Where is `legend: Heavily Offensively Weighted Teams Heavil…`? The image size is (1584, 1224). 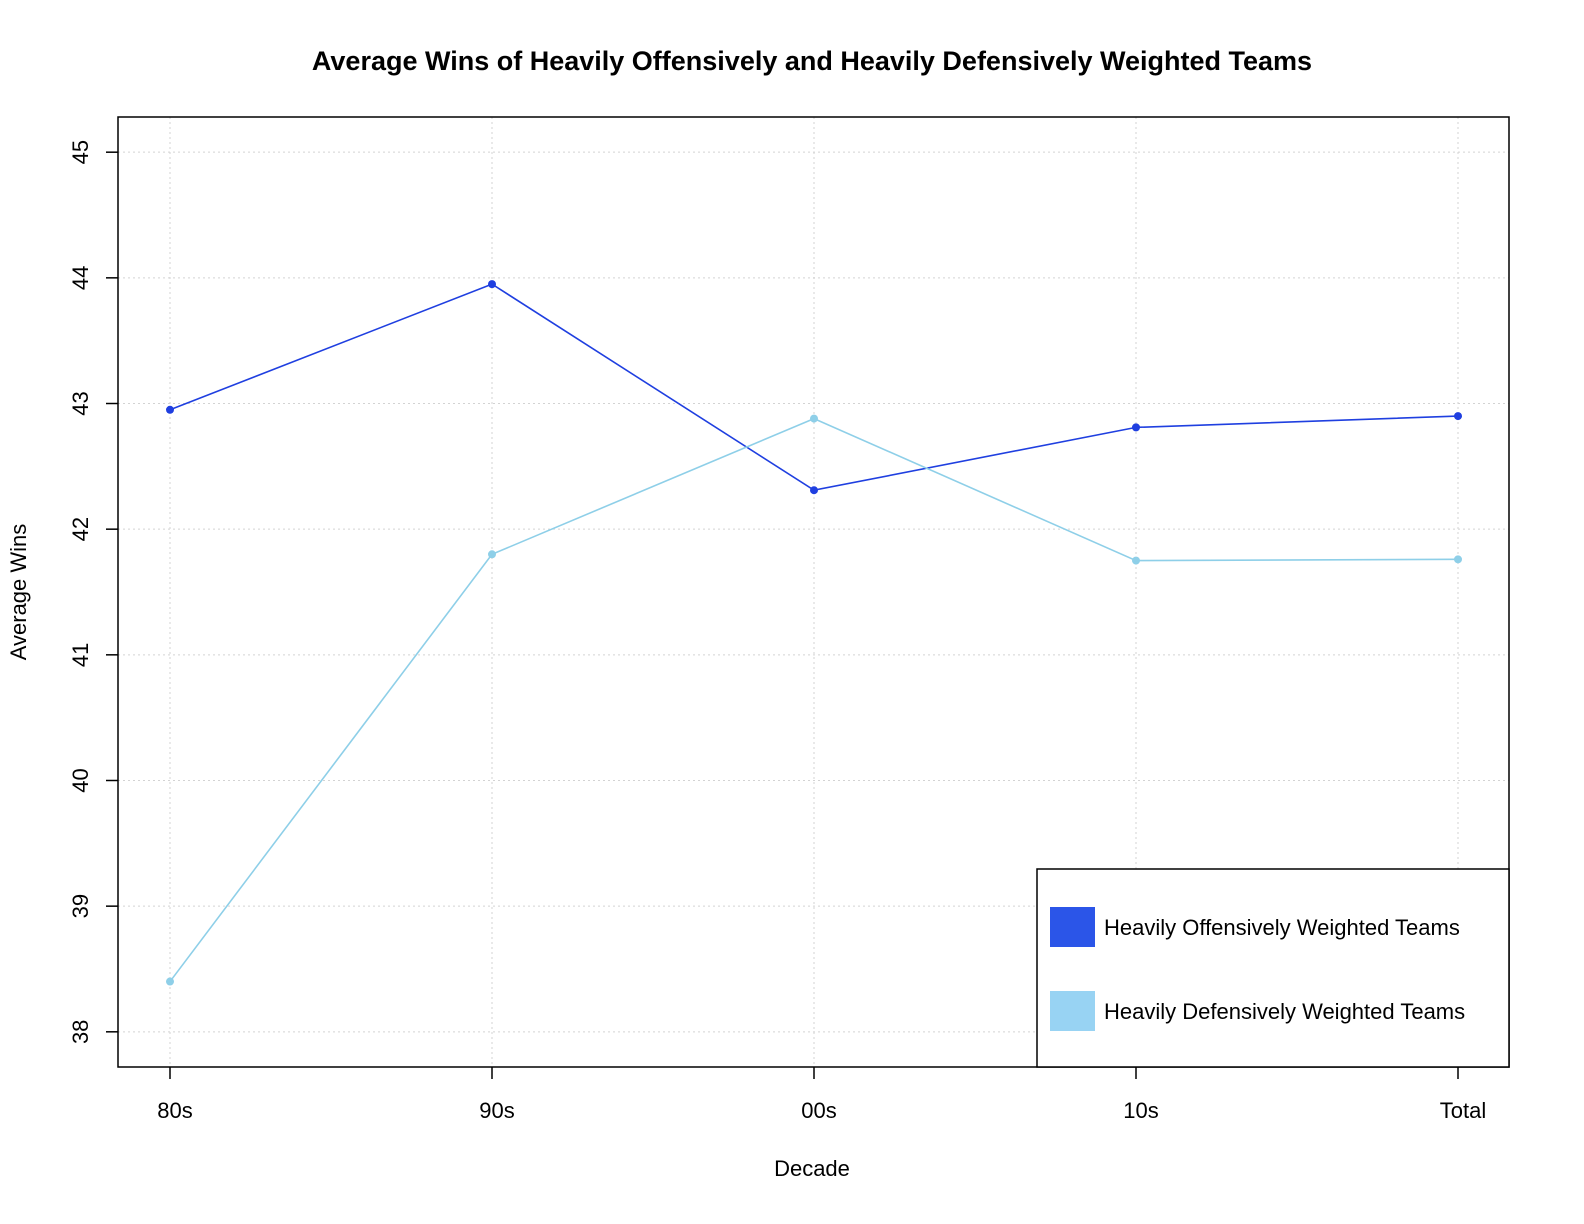
legend: Heavily Offensively Weighted Teams Heavil… is located at coordinates (1273, 968).